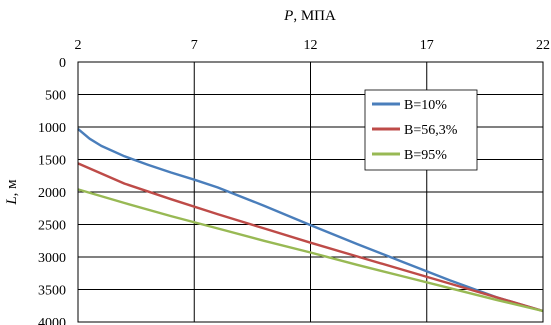  I want to click on y-tick-label: 1500, so click(52, 161).